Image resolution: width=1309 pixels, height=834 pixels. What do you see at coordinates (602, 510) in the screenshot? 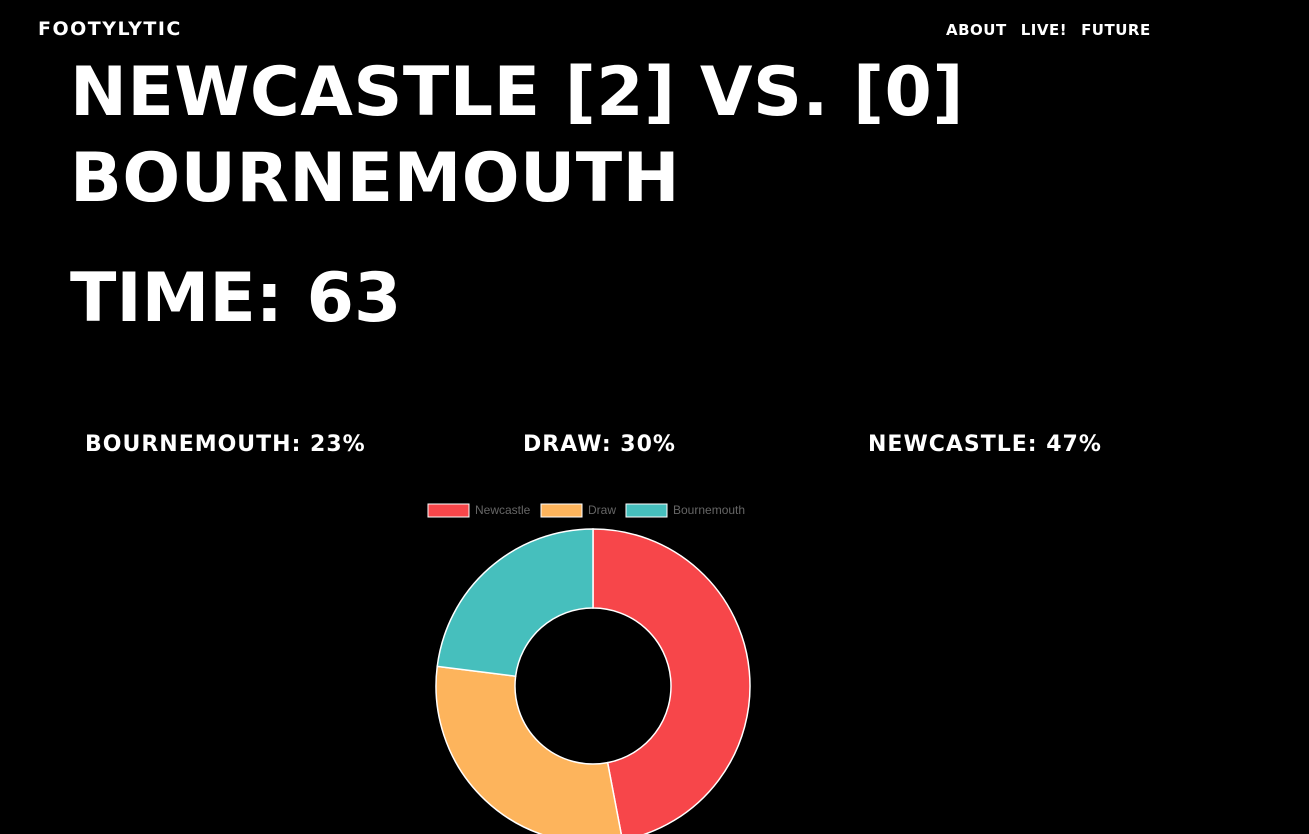
I see `legend-label: Draw` at bounding box center [602, 510].